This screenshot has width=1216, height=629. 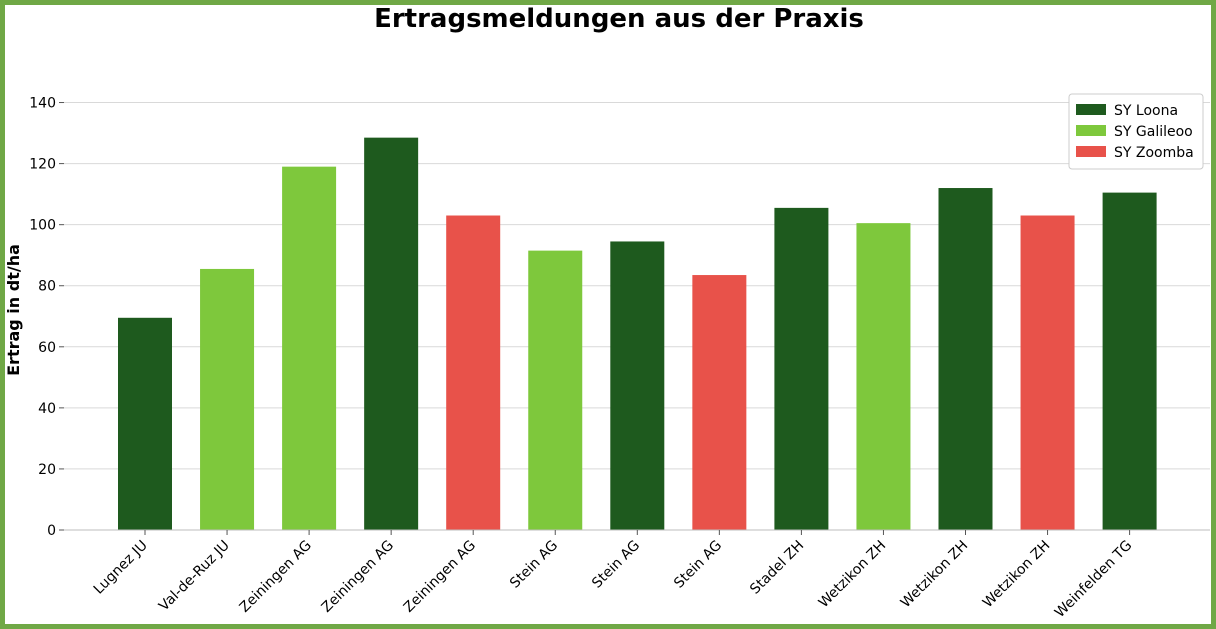 I want to click on chart-title: Ertragsmeldungen aus der Praxis, so click(x=619, y=19).